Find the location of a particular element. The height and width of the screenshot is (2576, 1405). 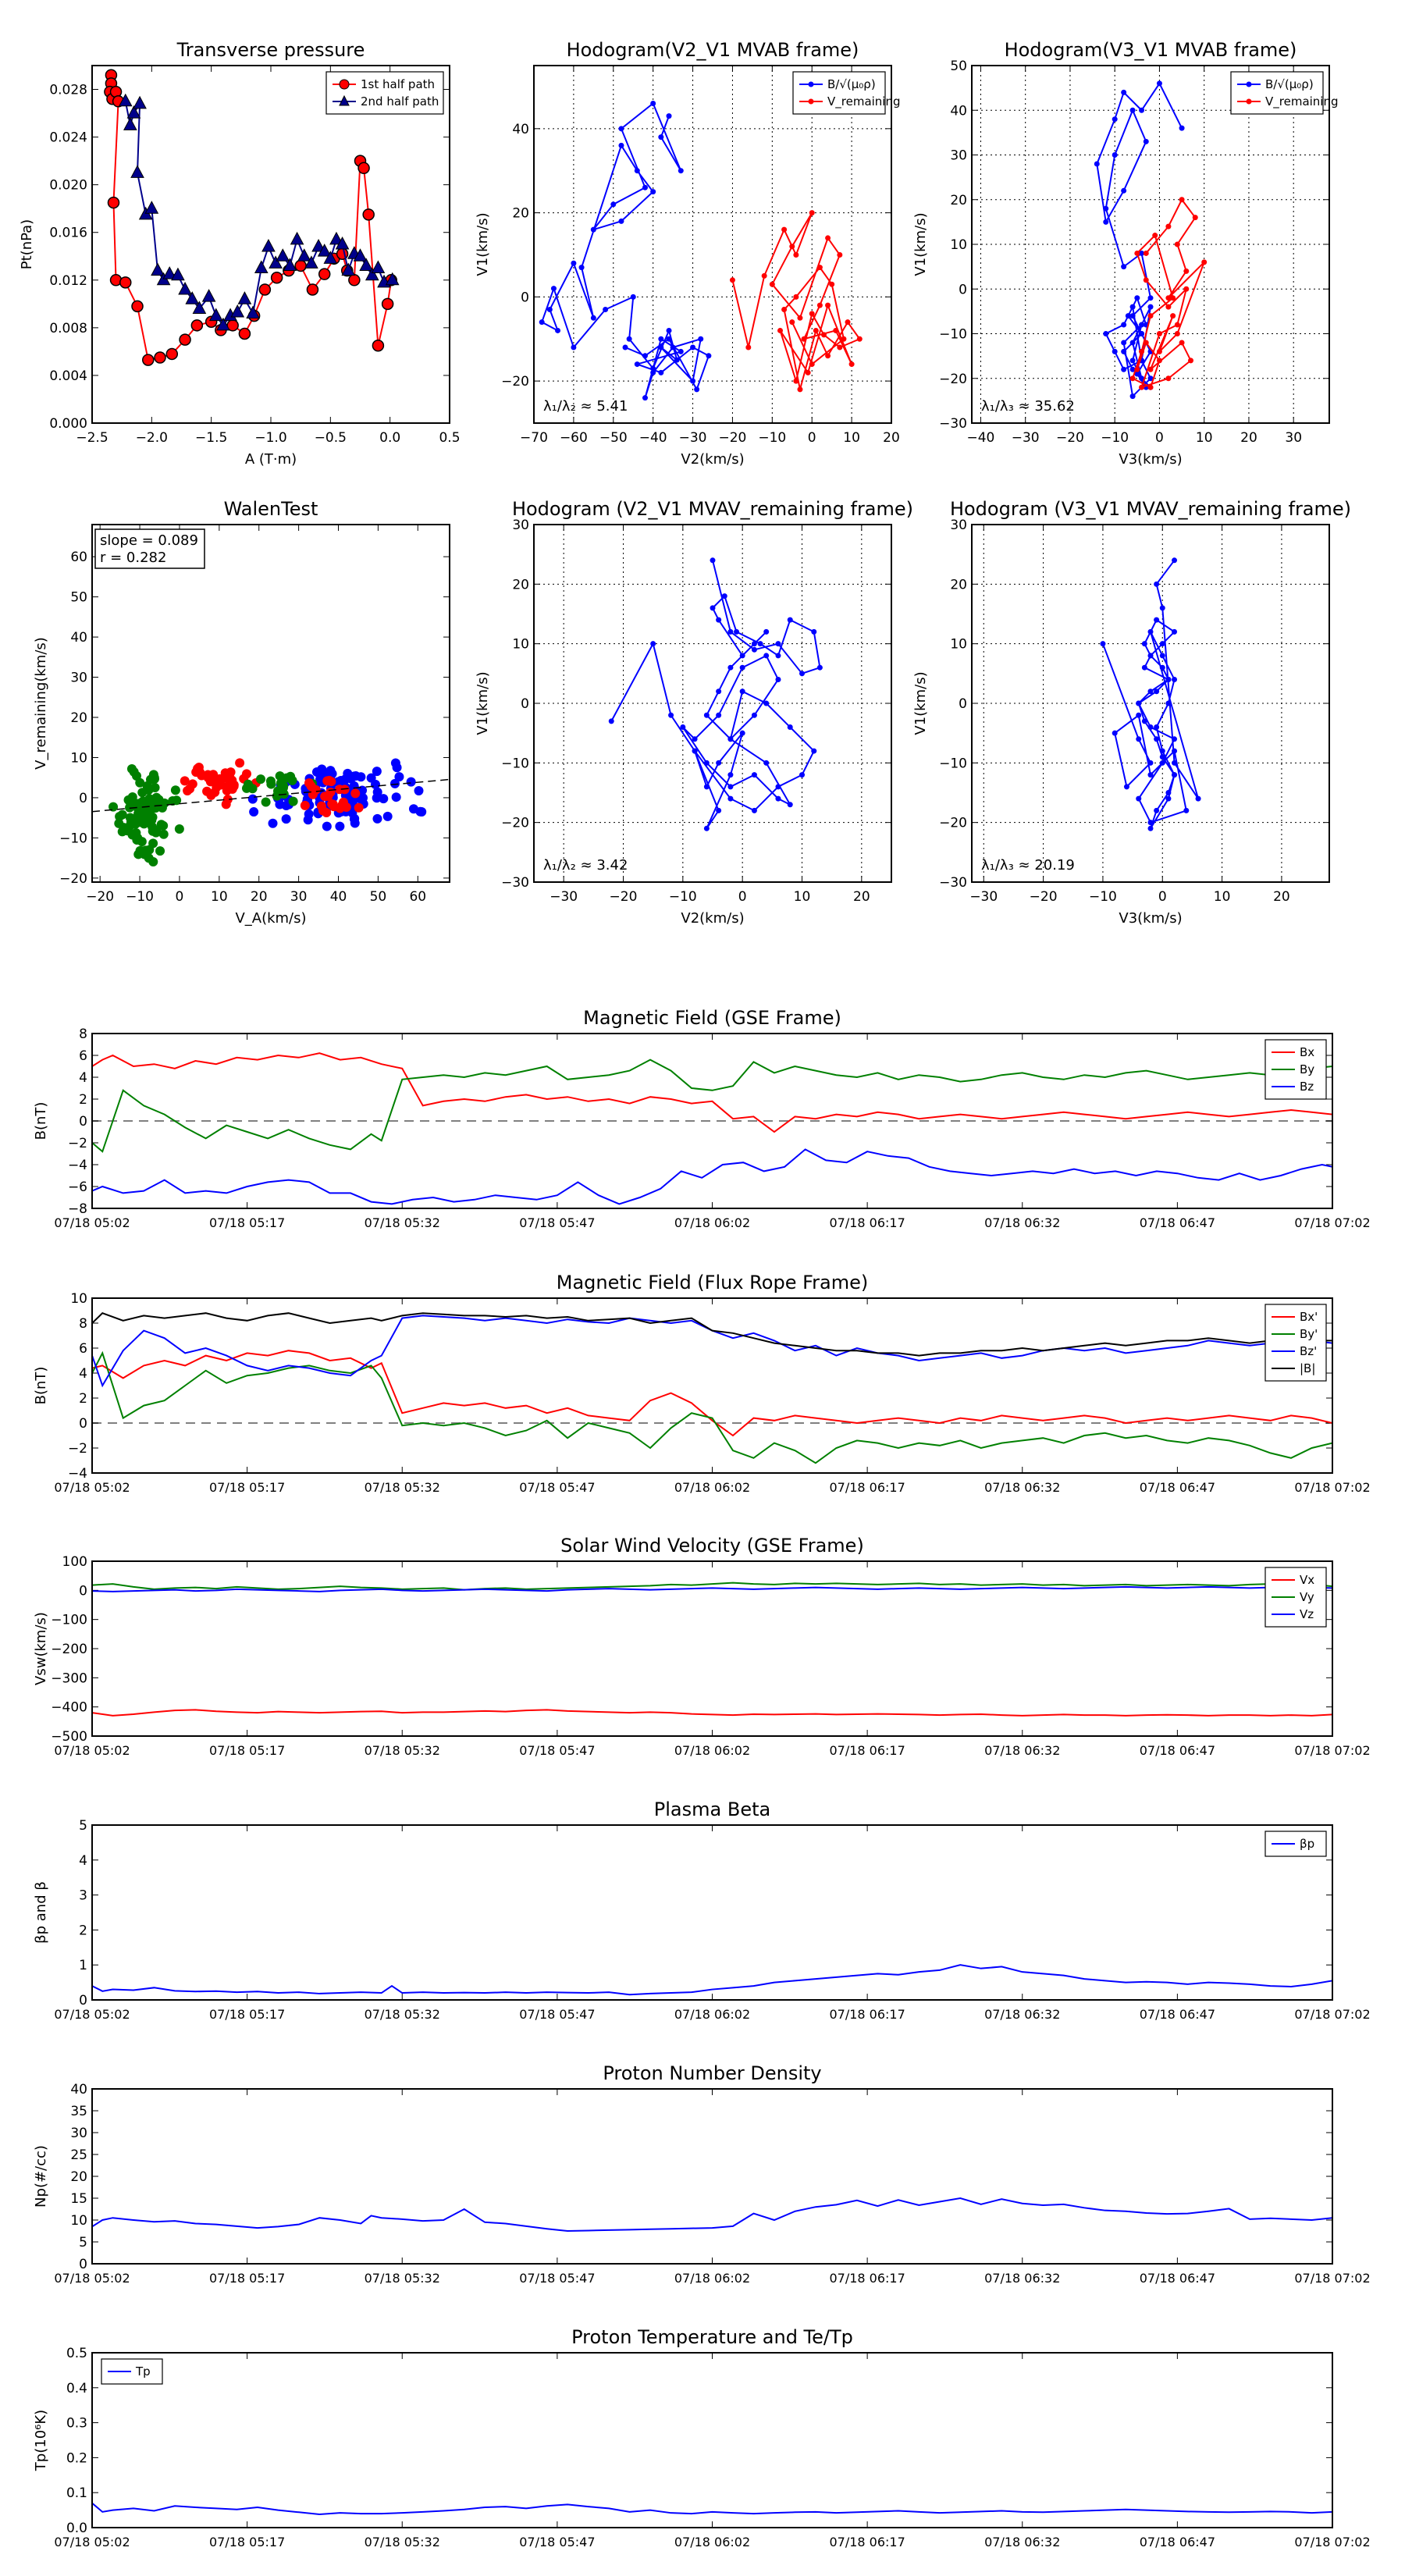

plot-area-walen is located at coordinates (271, 812).